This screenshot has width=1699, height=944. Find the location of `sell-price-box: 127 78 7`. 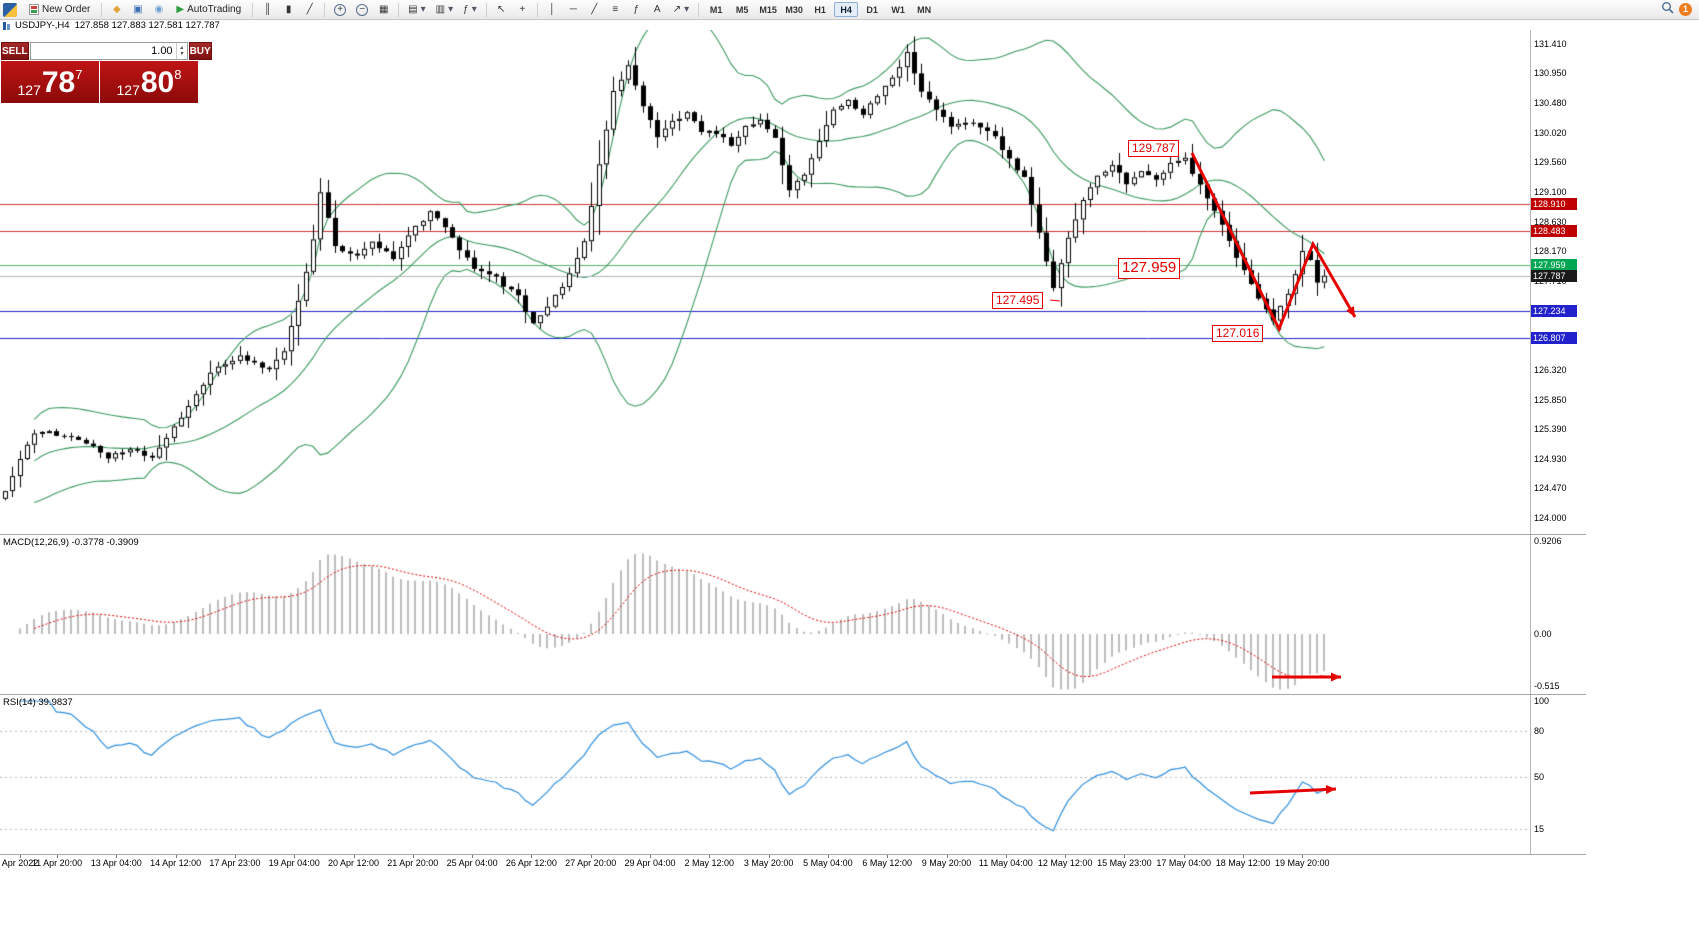

sell-price-box: 127 78 7 is located at coordinates (50, 82).